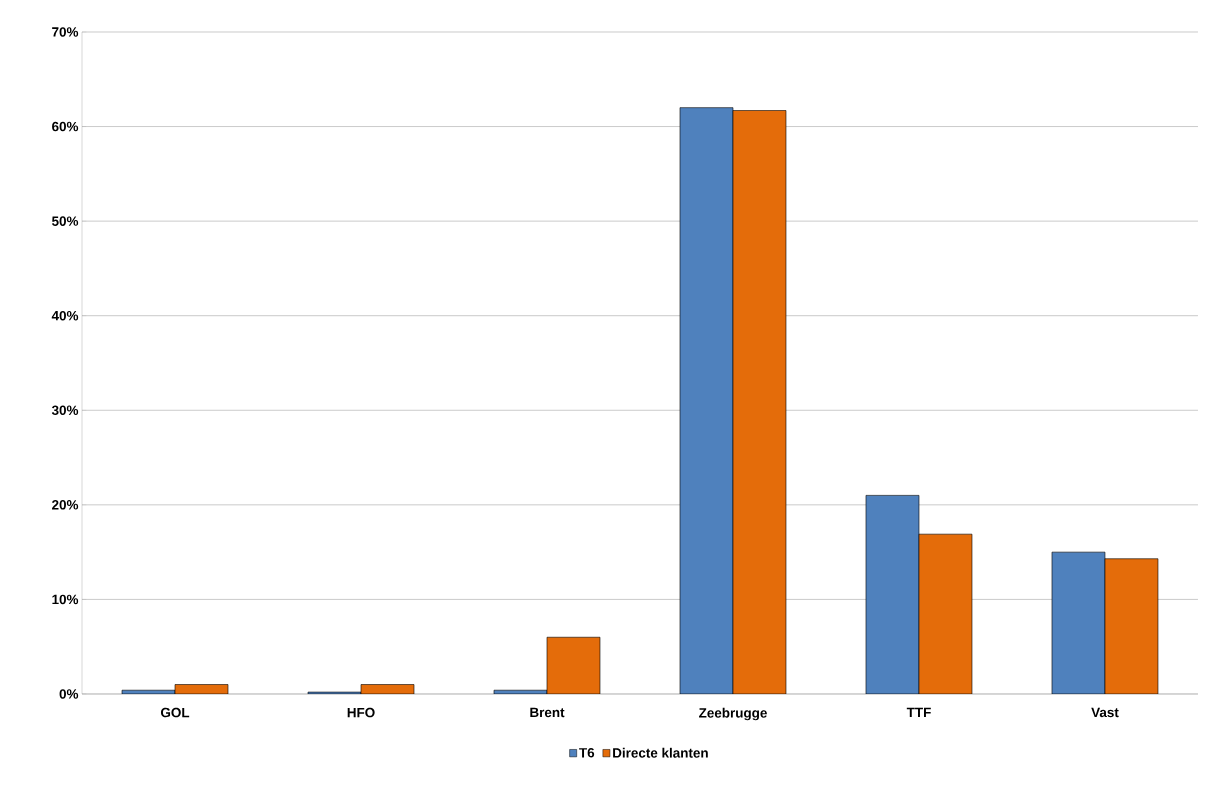  Describe the element at coordinates (65, 505) in the screenshot. I see `y-tick-label: 20%` at that location.